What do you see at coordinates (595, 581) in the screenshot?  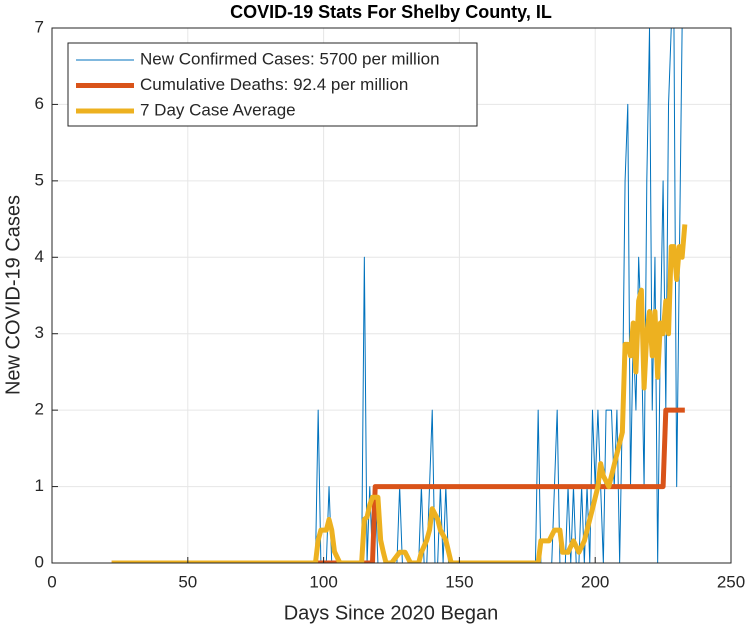 I see `x-tick-label: 200` at bounding box center [595, 581].